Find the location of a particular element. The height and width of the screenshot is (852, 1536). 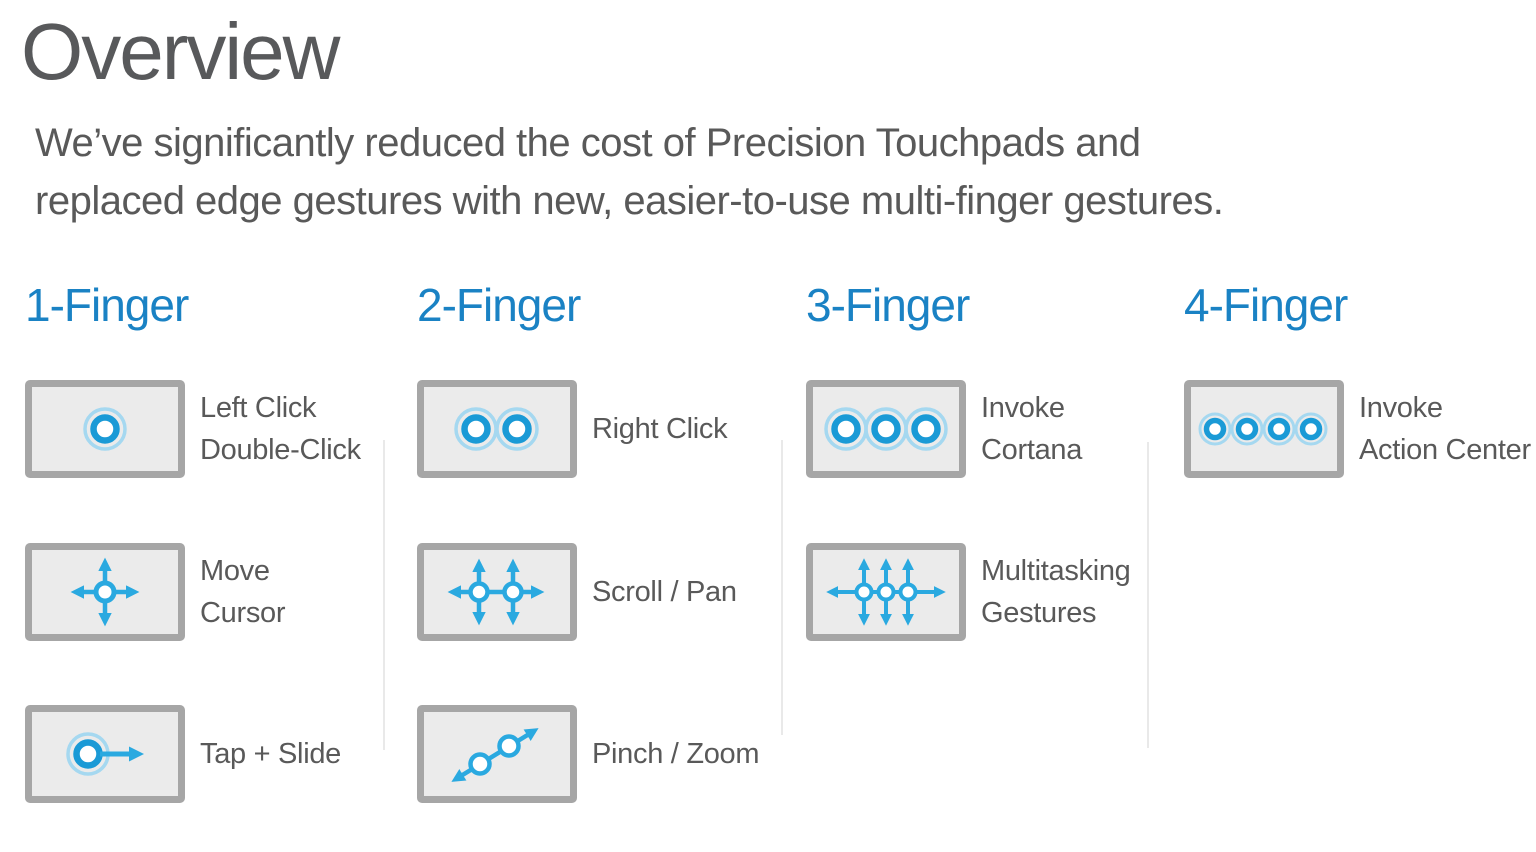

column-header-3-finger: 3-Finger is located at coordinates (888, 305).